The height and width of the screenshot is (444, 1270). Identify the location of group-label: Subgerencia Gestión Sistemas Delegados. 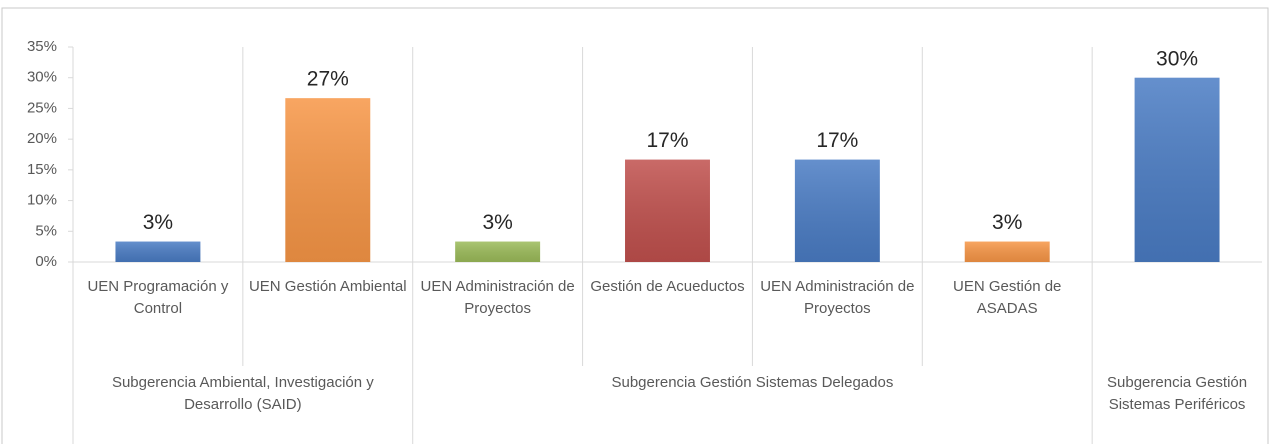
(752, 382).